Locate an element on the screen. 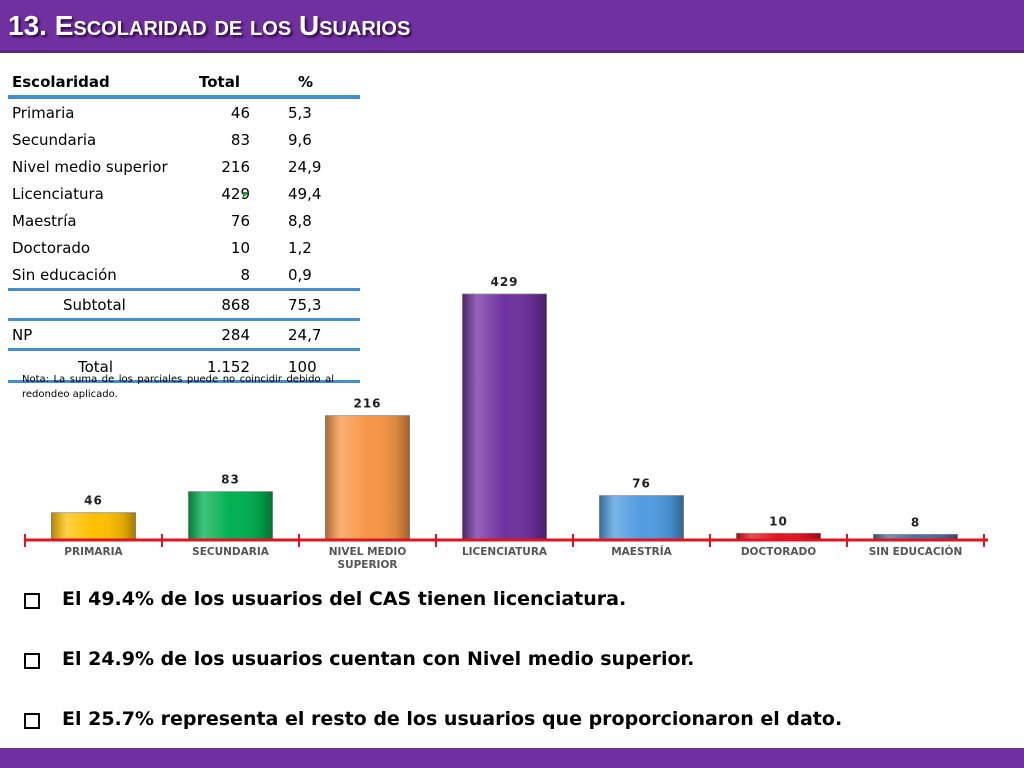 This screenshot has height=768, width=1024. x-tick-label: LICENCIATURA is located at coordinates (505, 552).